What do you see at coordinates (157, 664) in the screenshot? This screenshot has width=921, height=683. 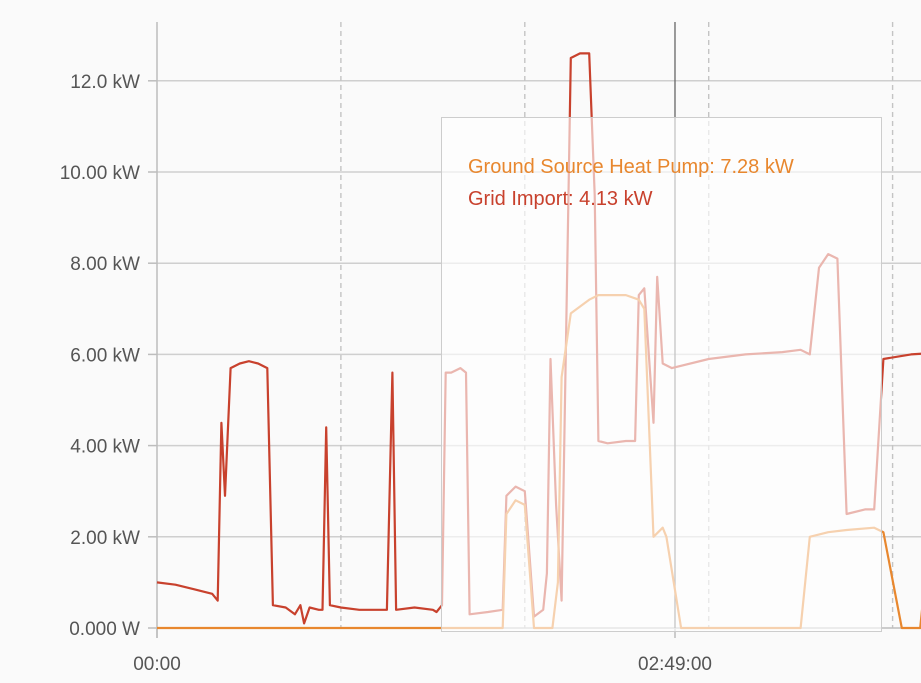 I see `x-tick-label: 00:00` at bounding box center [157, 664].